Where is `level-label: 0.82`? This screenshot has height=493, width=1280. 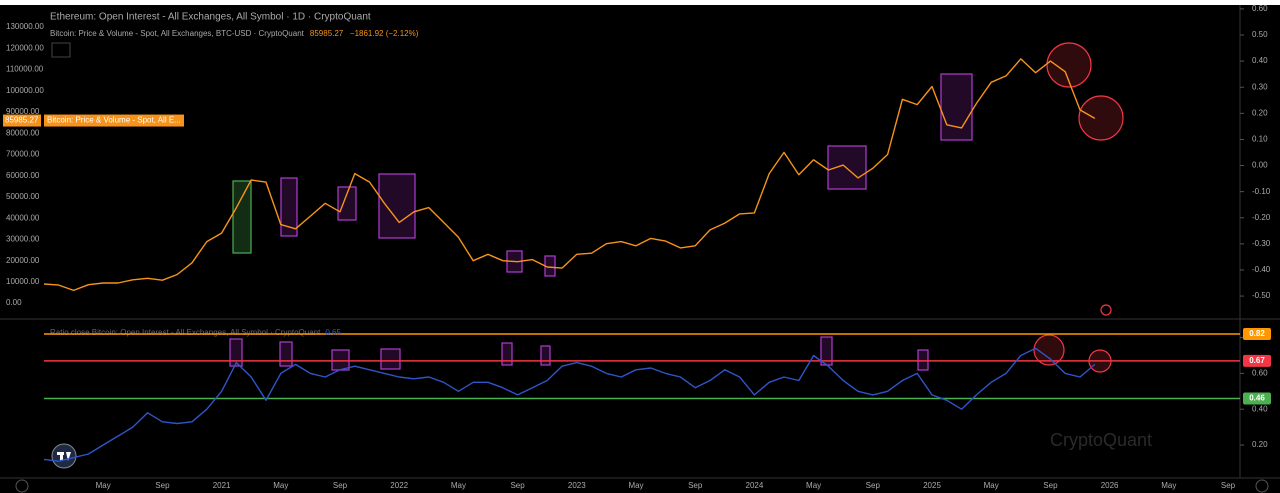 level-label: 0.82 is located at coordinates (1257, 333).